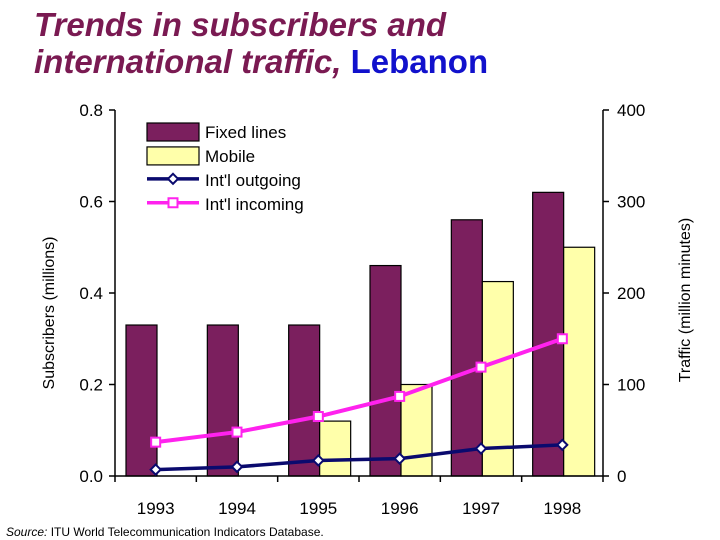 The width and height of the screenshot is (720, 540). I want to click on left-tick-label: 0.2, so click(91, 385).